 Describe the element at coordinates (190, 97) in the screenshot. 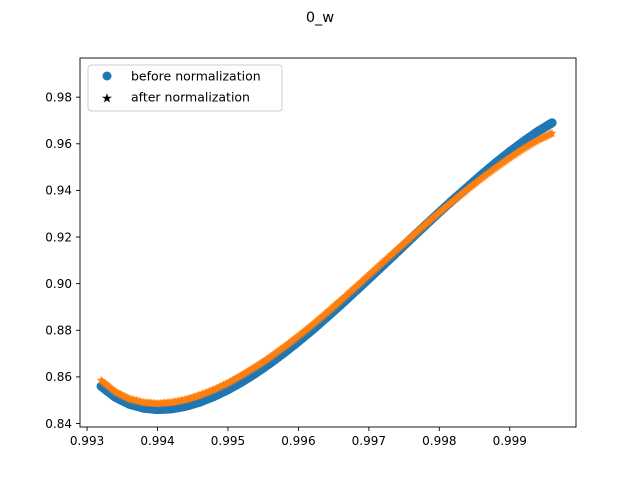

I see `legend-label-after: after normalization` at that location.